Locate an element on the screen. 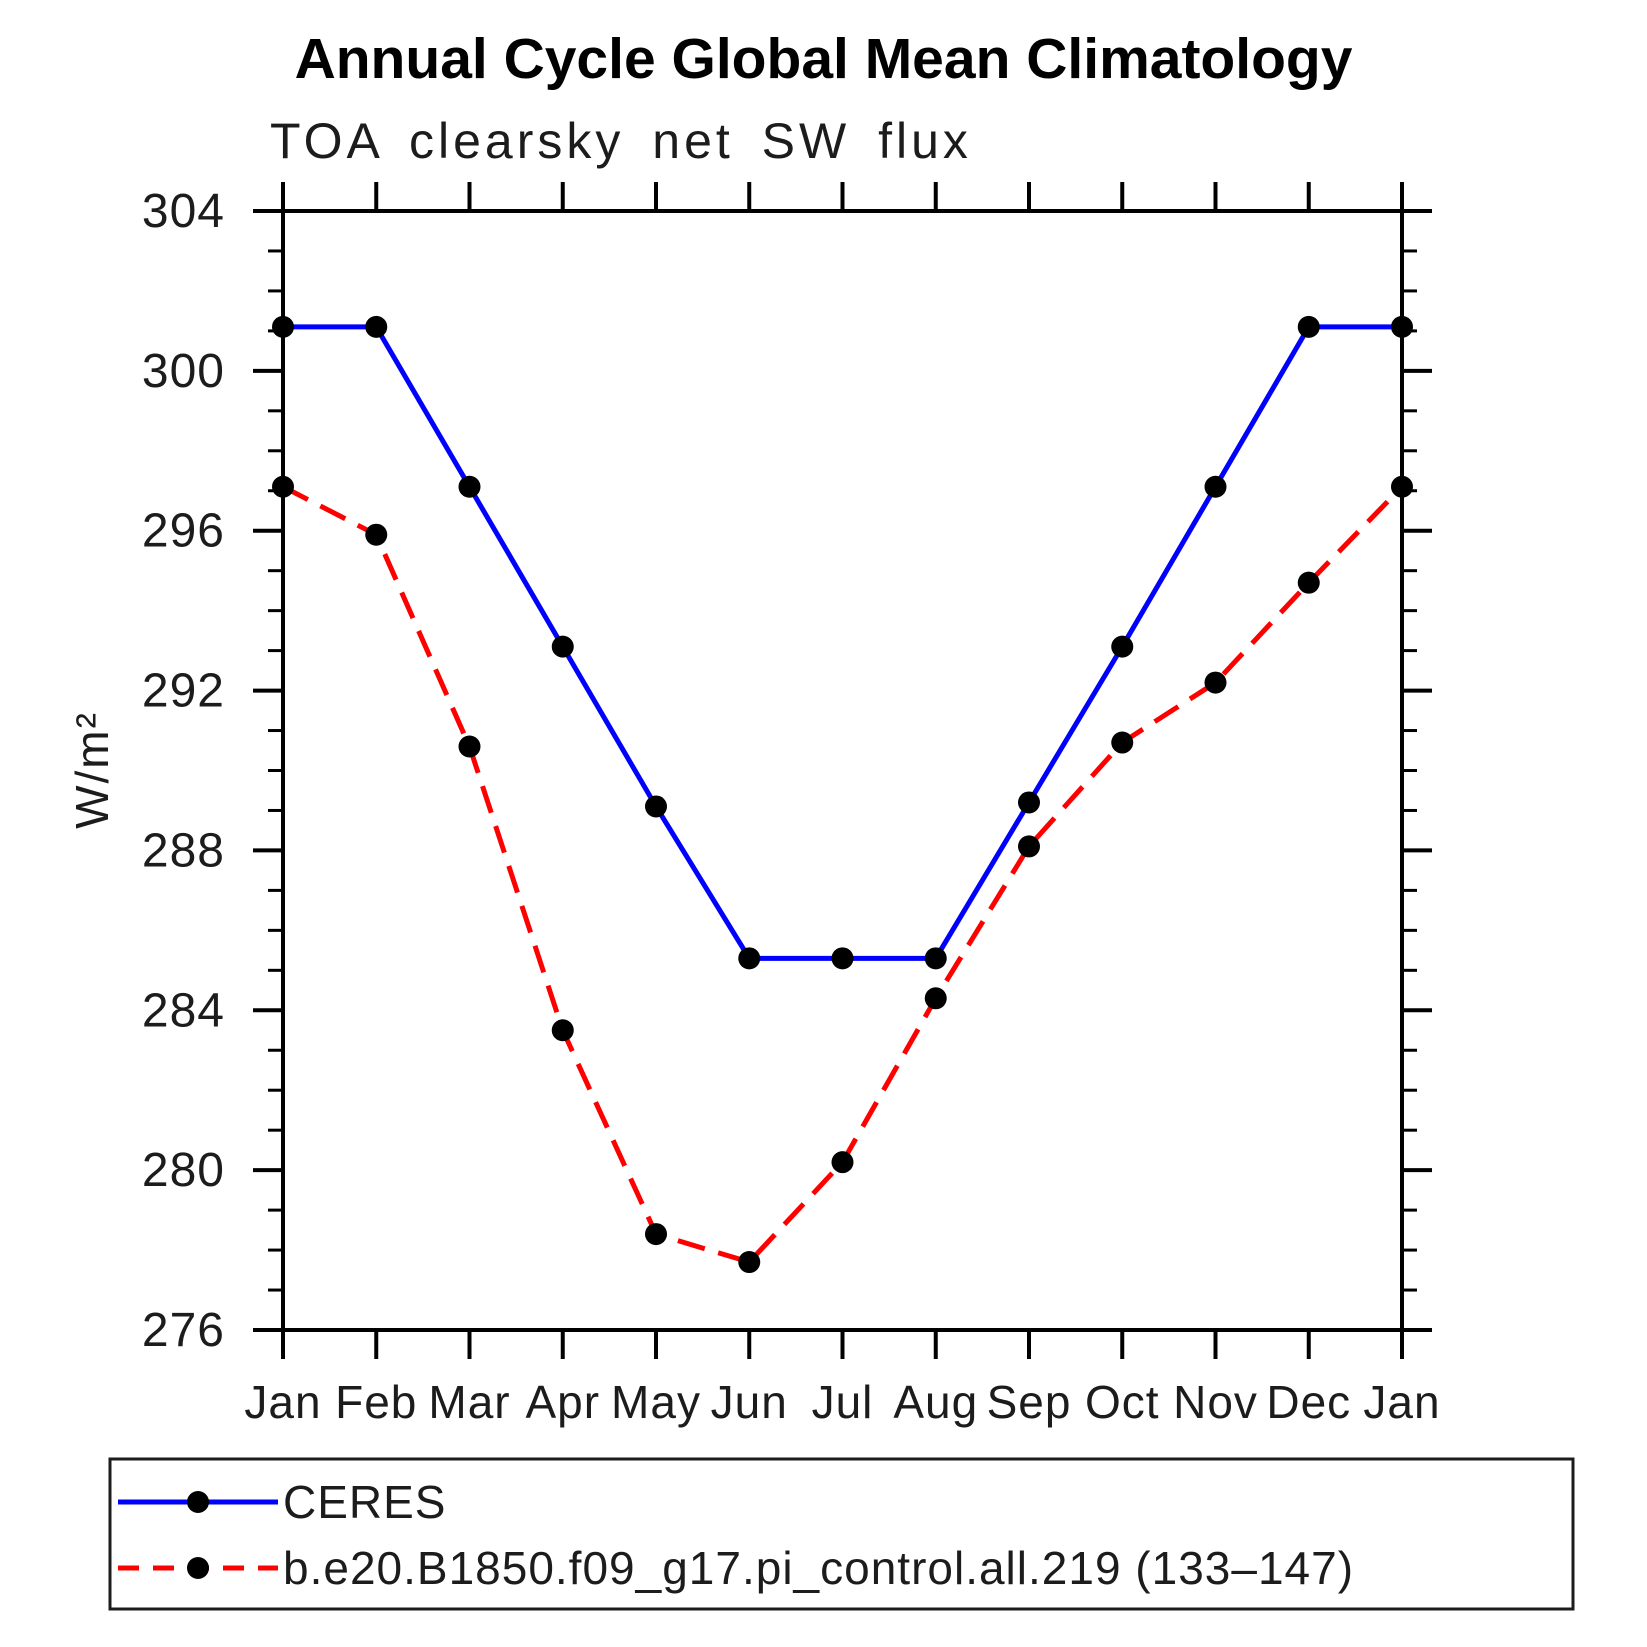 The height and width of the screenshot is (1647, 1647). y-axis-label: W/m² is located at coordinates (92, 770).